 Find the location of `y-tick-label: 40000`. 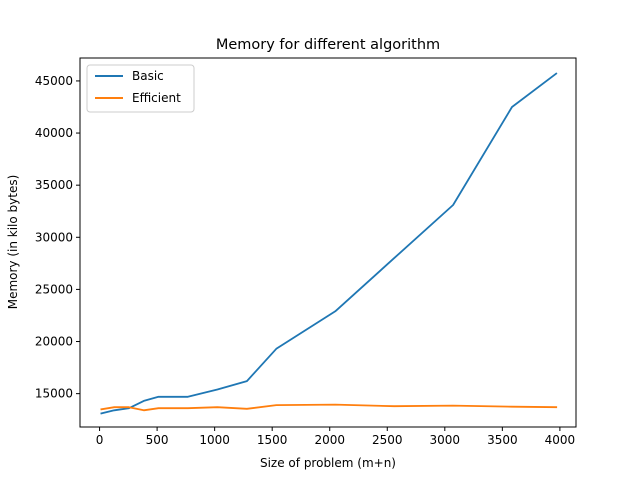

y-tick-label: 40000 is located at coordinates (54, 133).